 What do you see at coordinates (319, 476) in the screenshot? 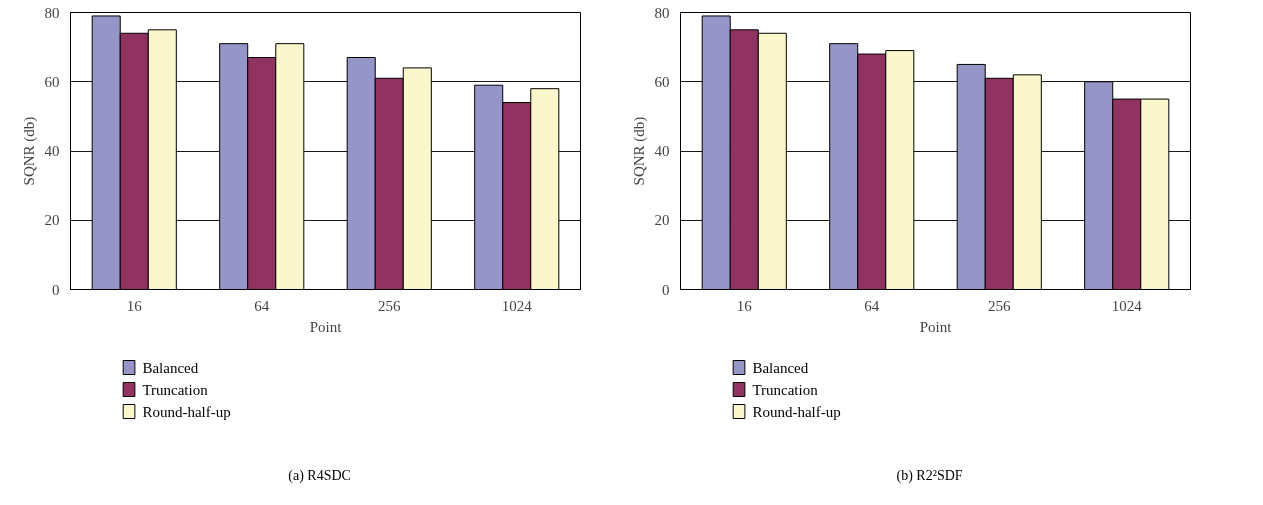
I see `text: (a) R4SDC` at bounding box center [319, 476].